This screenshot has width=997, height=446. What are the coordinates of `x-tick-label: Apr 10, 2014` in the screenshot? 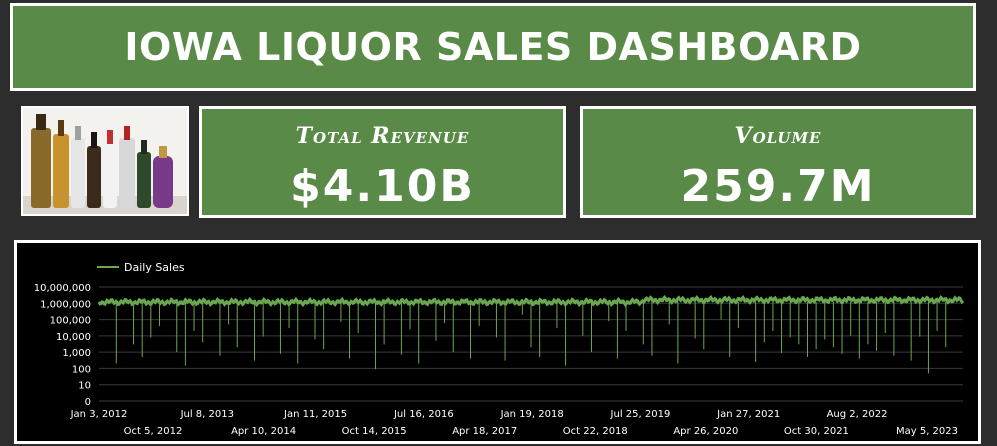 It's located at (263, 431).